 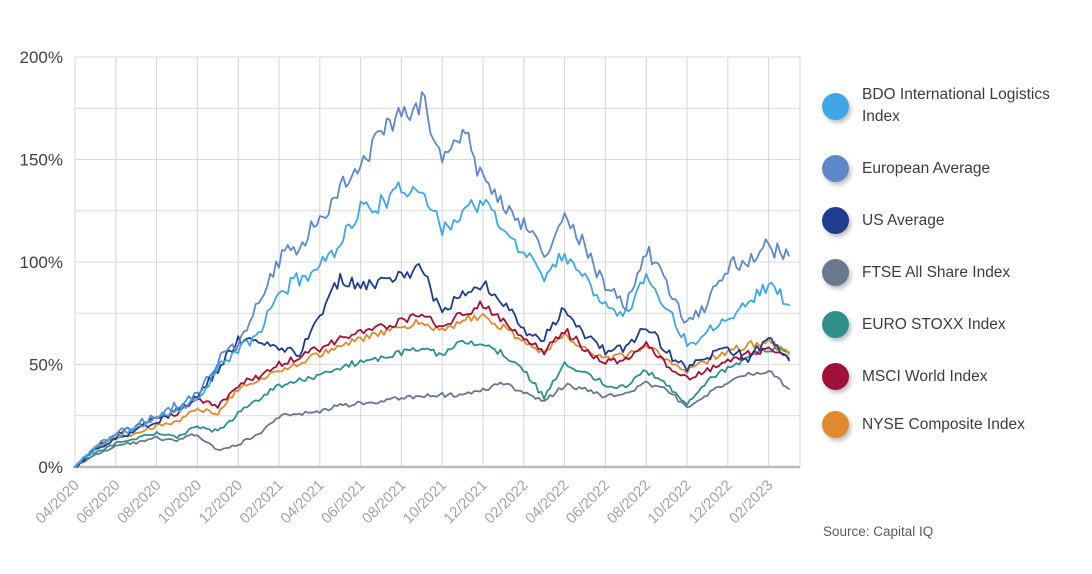 I want to click on y-tick-label: 200%, so click(x=41, y=57).